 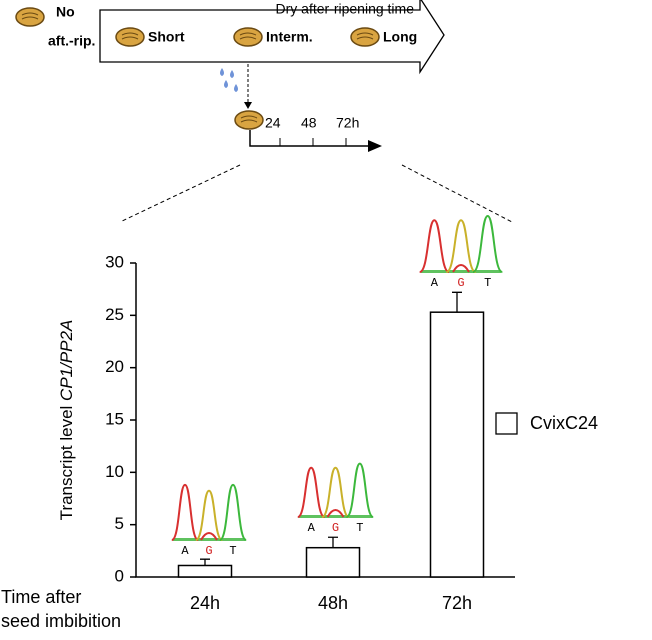 I want to click on y-tick-label: 5, so click(x=119, y=523).